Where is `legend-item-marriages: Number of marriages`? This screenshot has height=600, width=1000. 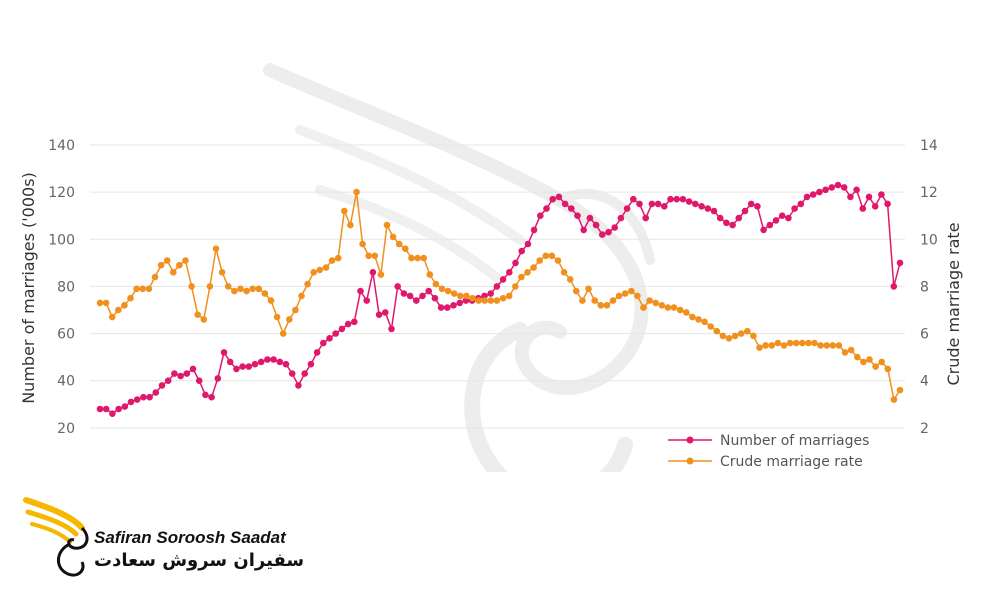
legend-item-marriages: Number of marriages is located at coordinates (768, 441).